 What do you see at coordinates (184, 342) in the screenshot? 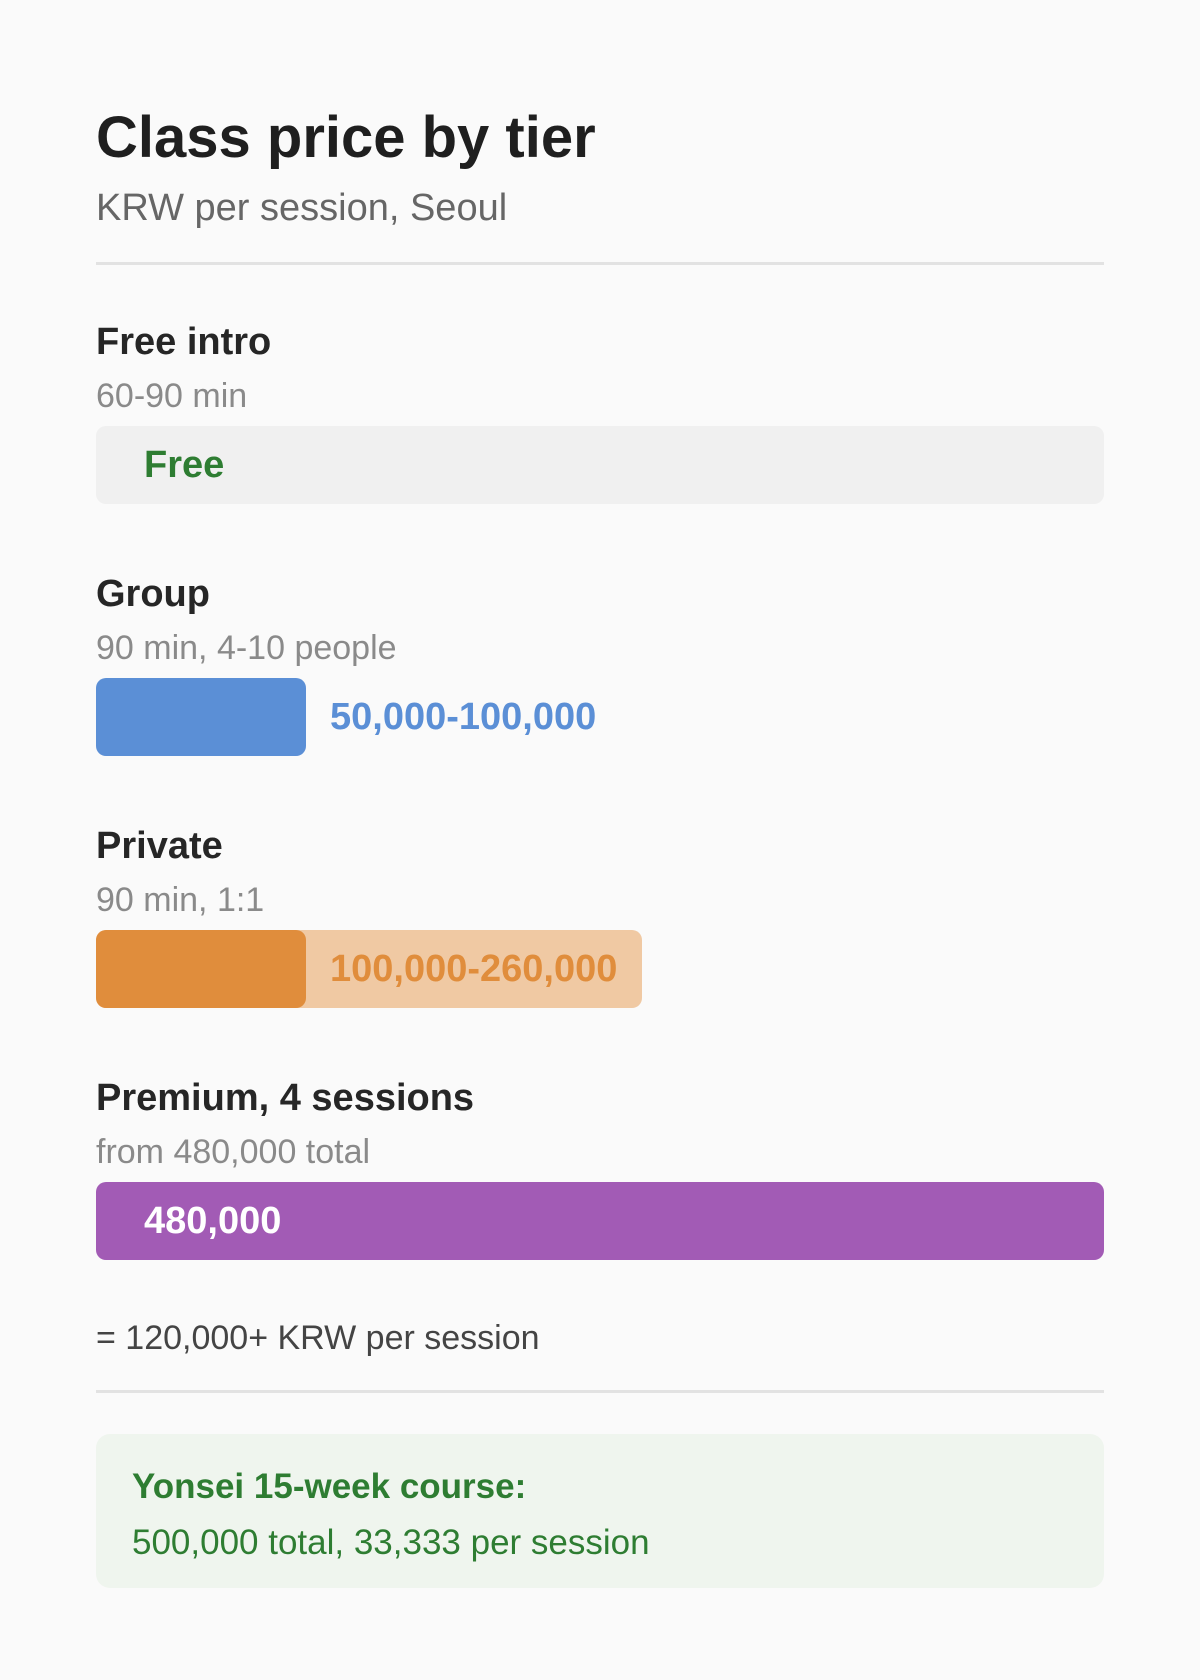
I see `tier-name: Free intro` at bounding box center [184, 342].